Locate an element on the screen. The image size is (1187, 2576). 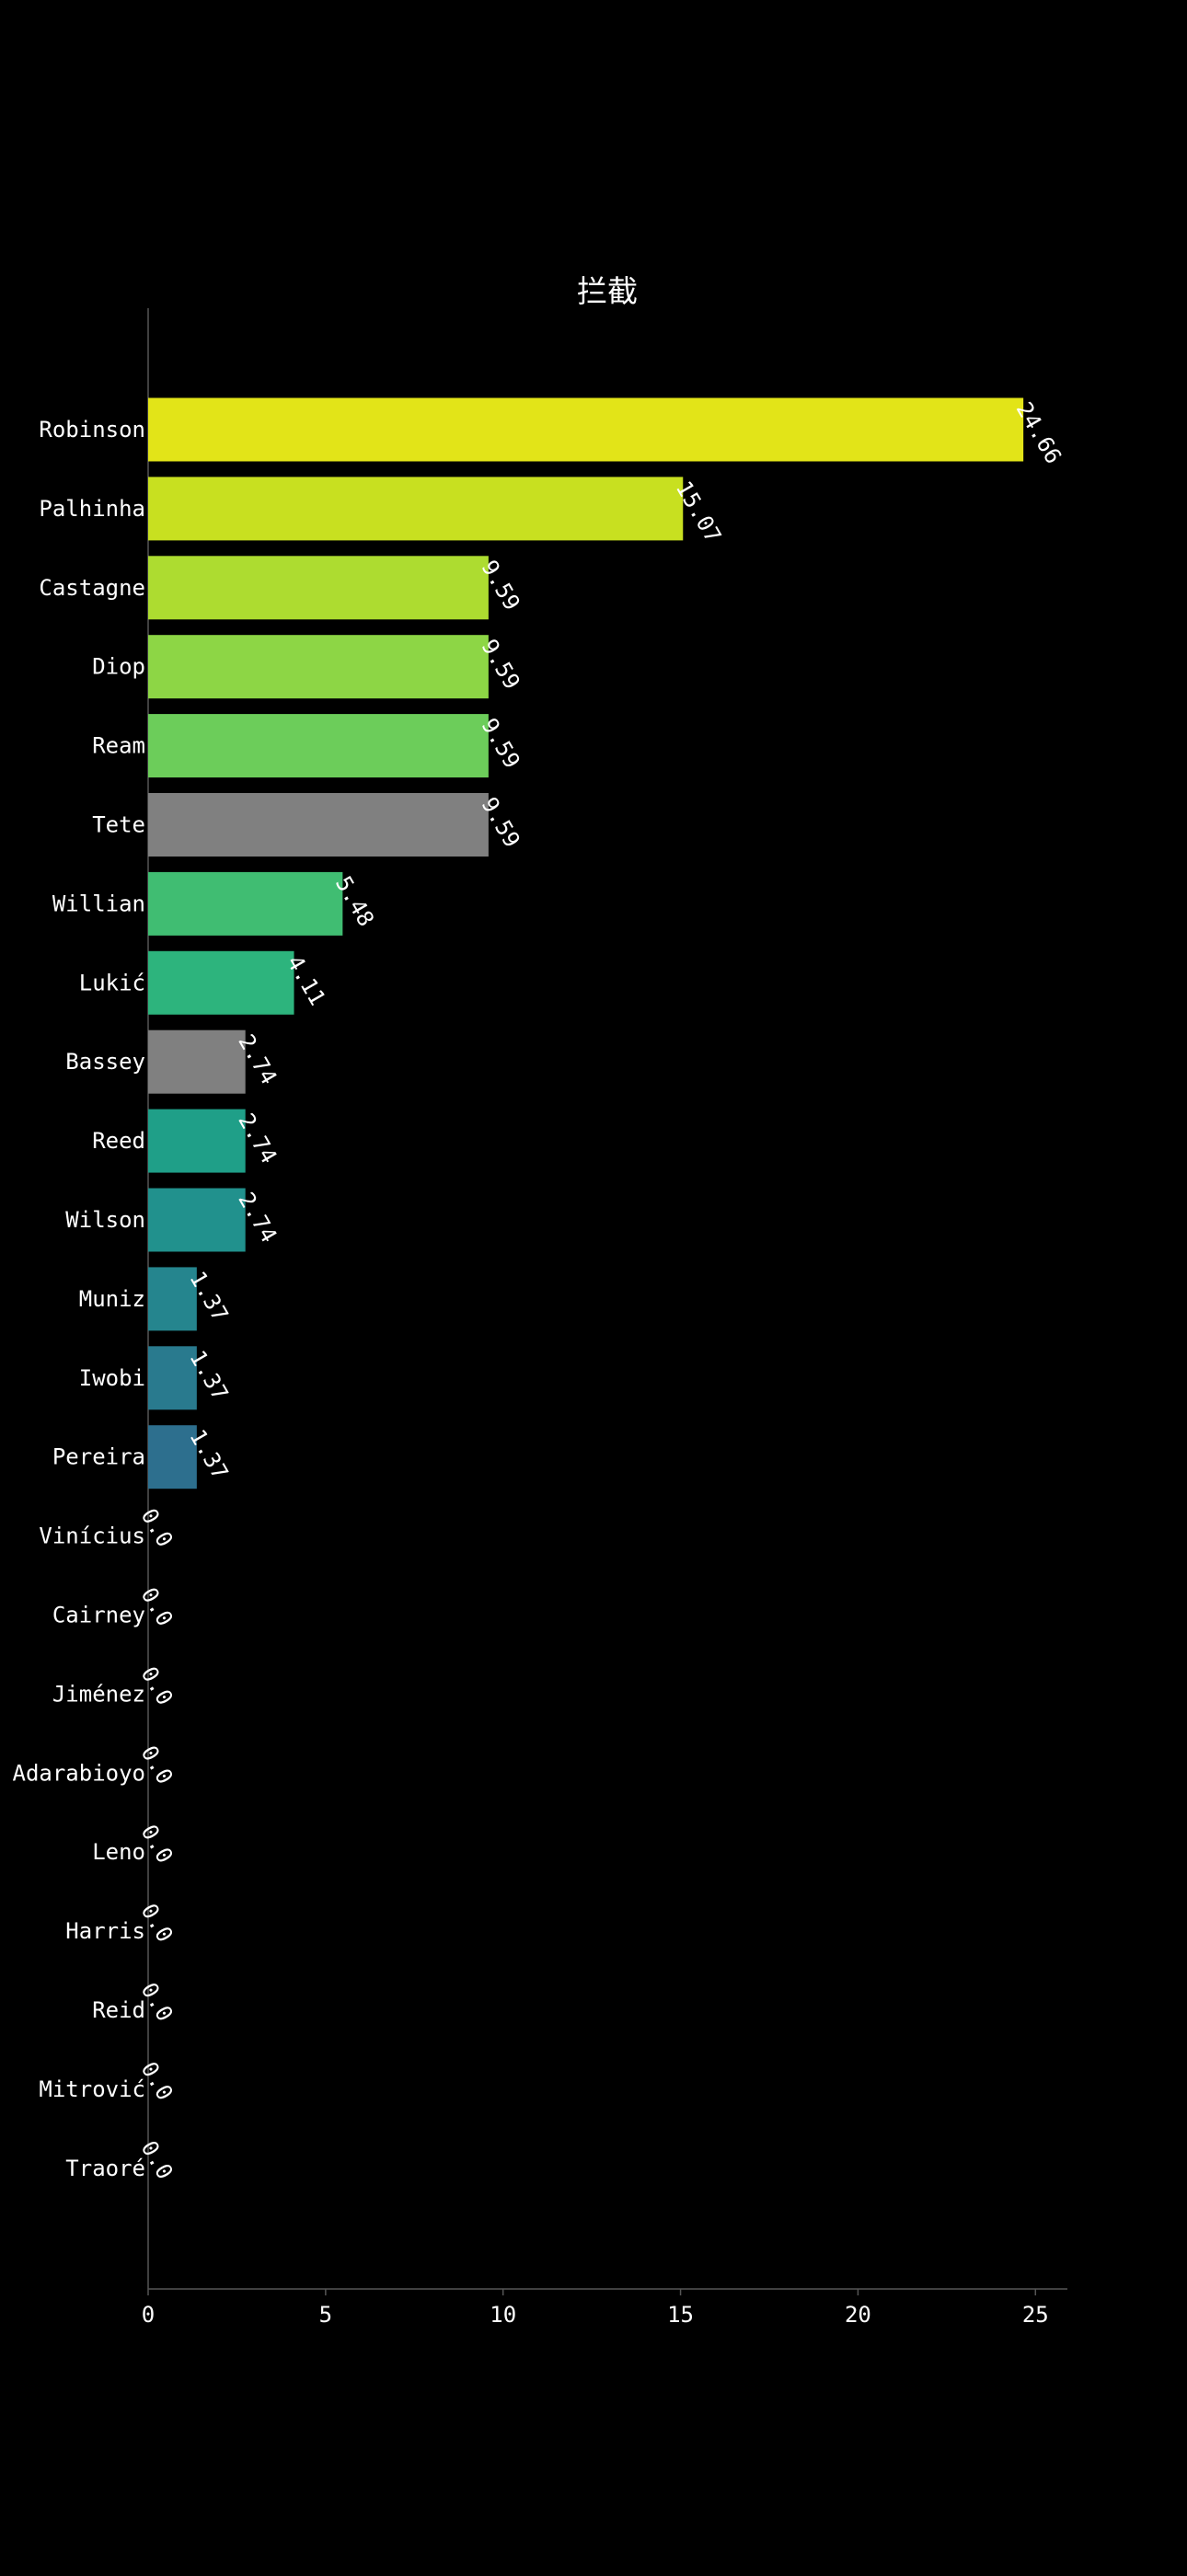
category-label: Diop is located at coordinates (118, 667).